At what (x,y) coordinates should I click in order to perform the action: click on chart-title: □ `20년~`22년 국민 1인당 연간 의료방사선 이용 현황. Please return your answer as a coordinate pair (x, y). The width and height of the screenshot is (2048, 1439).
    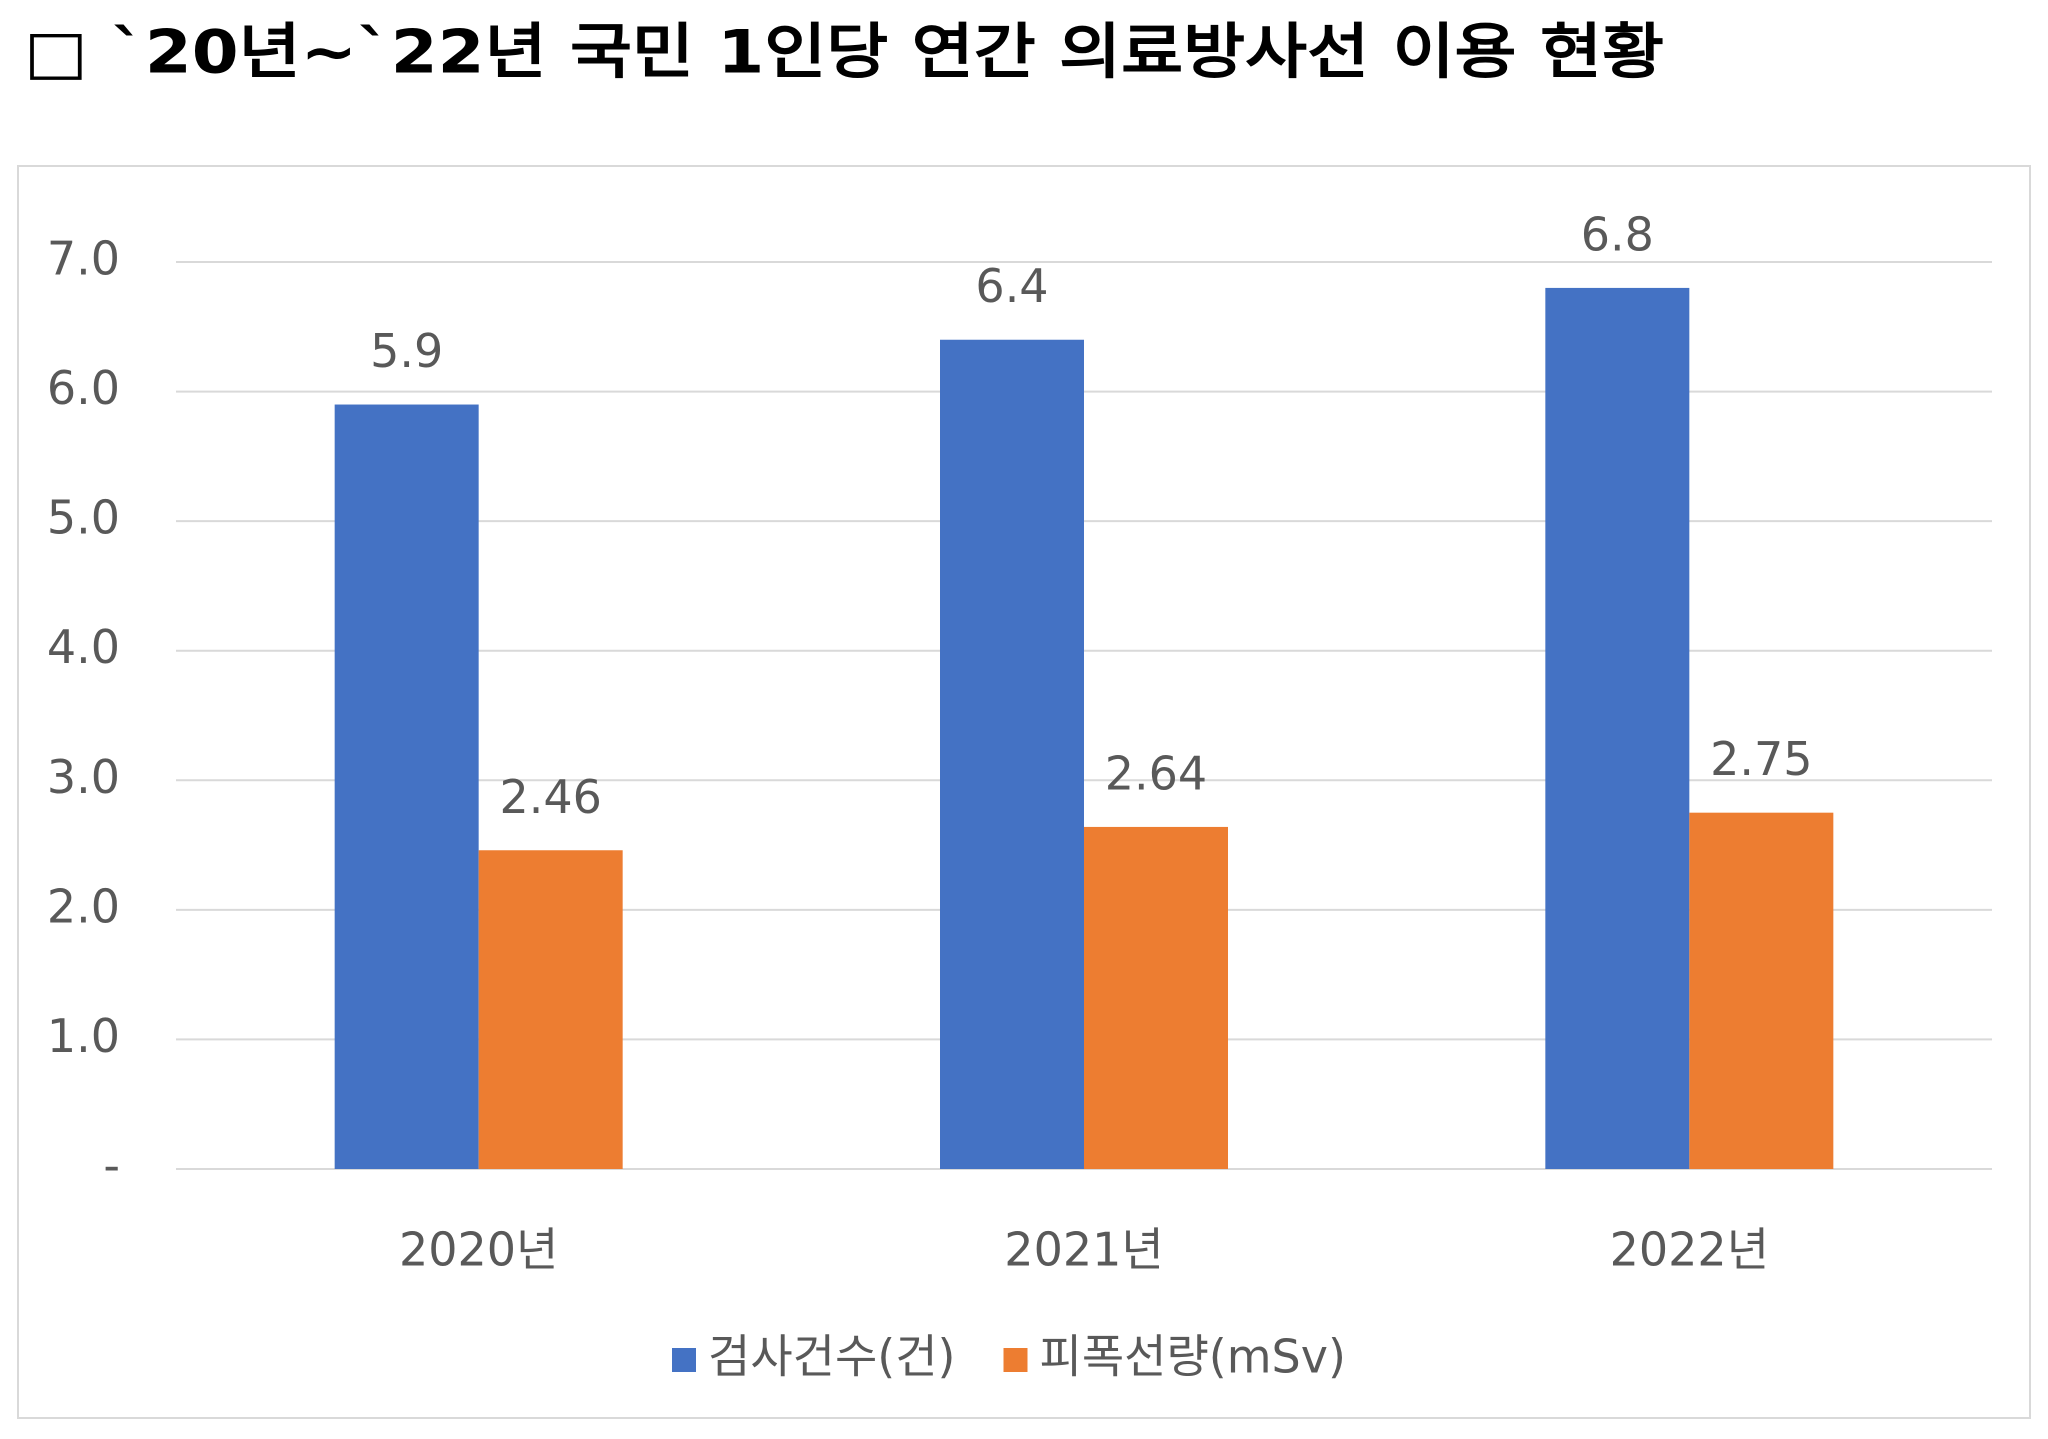
    Looking at the image, I should click on (844, 53).